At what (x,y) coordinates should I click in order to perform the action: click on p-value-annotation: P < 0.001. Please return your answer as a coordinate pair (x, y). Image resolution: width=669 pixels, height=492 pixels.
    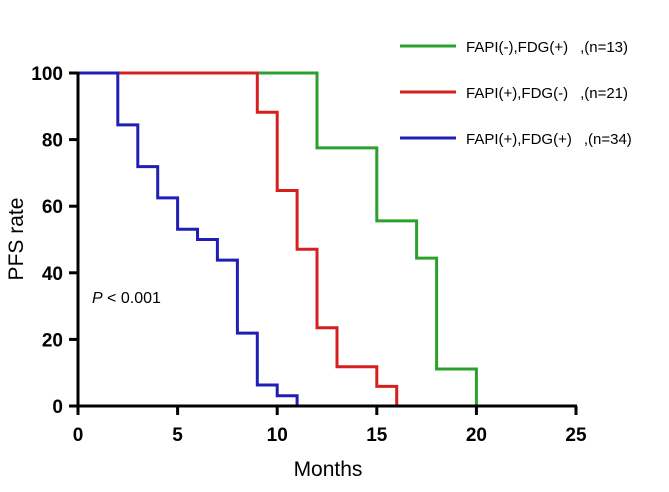
    Looking at the image, I should click on (126, 298).